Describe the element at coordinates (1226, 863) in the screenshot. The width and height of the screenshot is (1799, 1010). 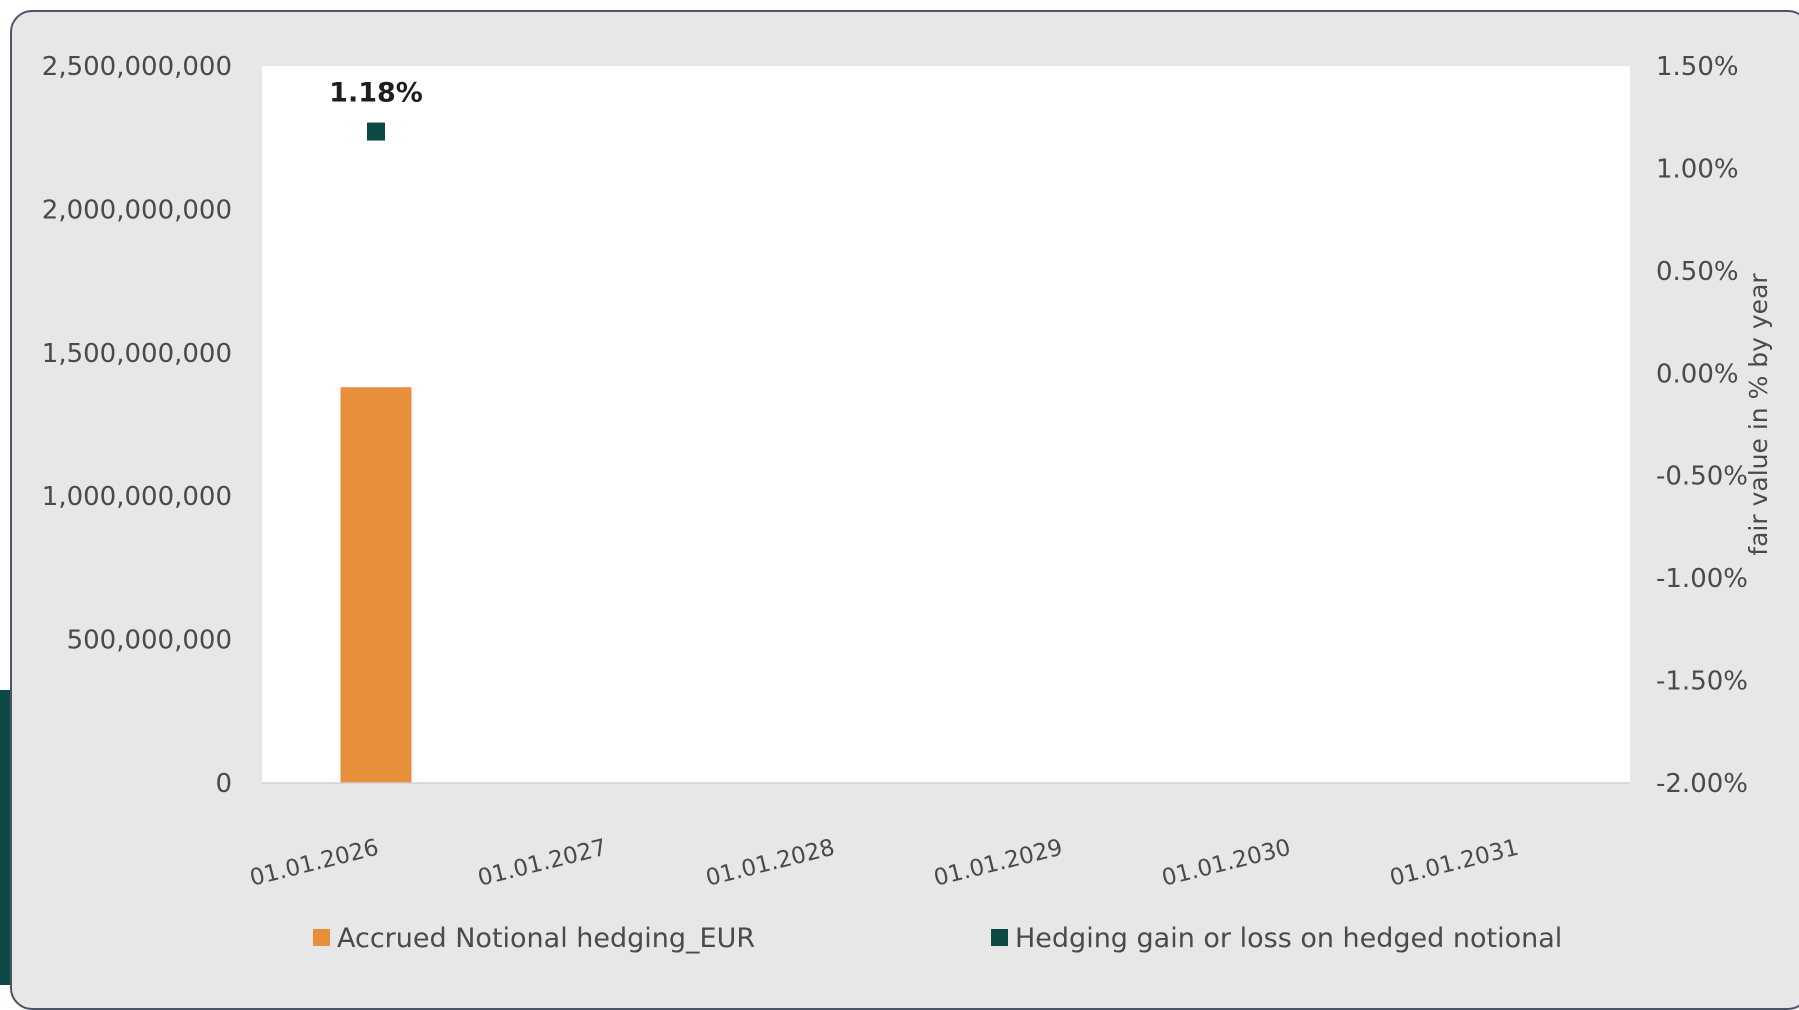
I see `x-tick-label: 01.01.2030` at that location.